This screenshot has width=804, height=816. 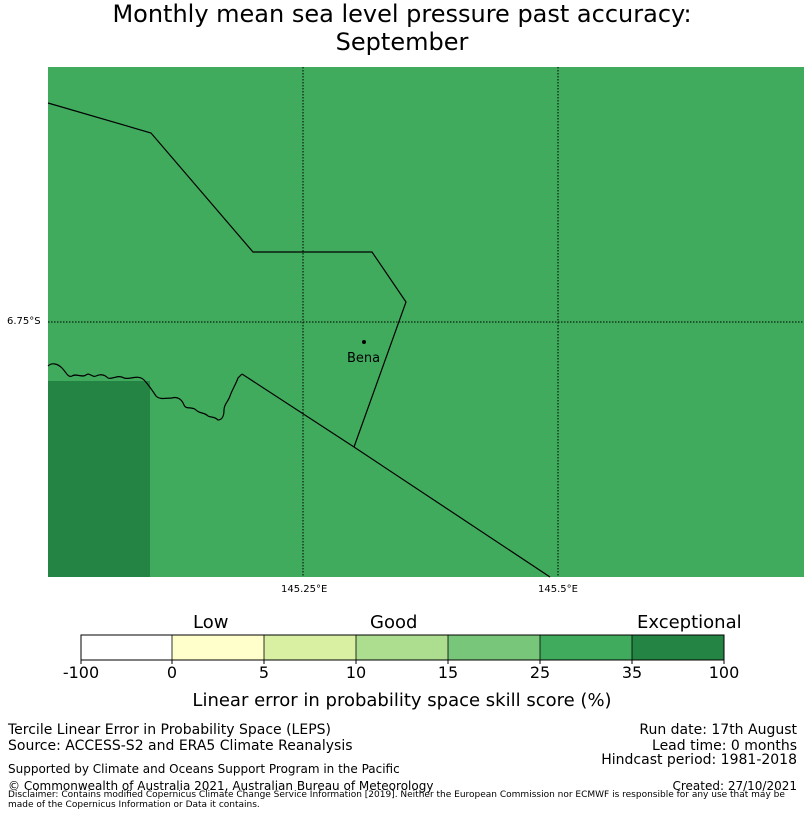 I want to click on title-line-2: September, so click(x=402, y=42).